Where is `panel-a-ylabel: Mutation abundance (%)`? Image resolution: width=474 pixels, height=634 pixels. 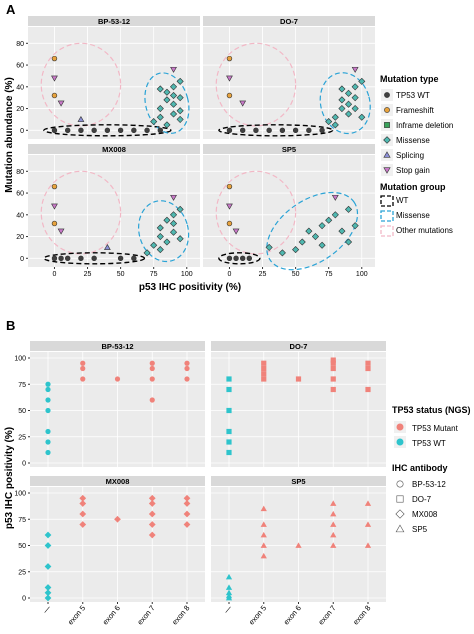
panel-a-ylabel: Mutation abundance (%) is located at coordinates (9, 135).